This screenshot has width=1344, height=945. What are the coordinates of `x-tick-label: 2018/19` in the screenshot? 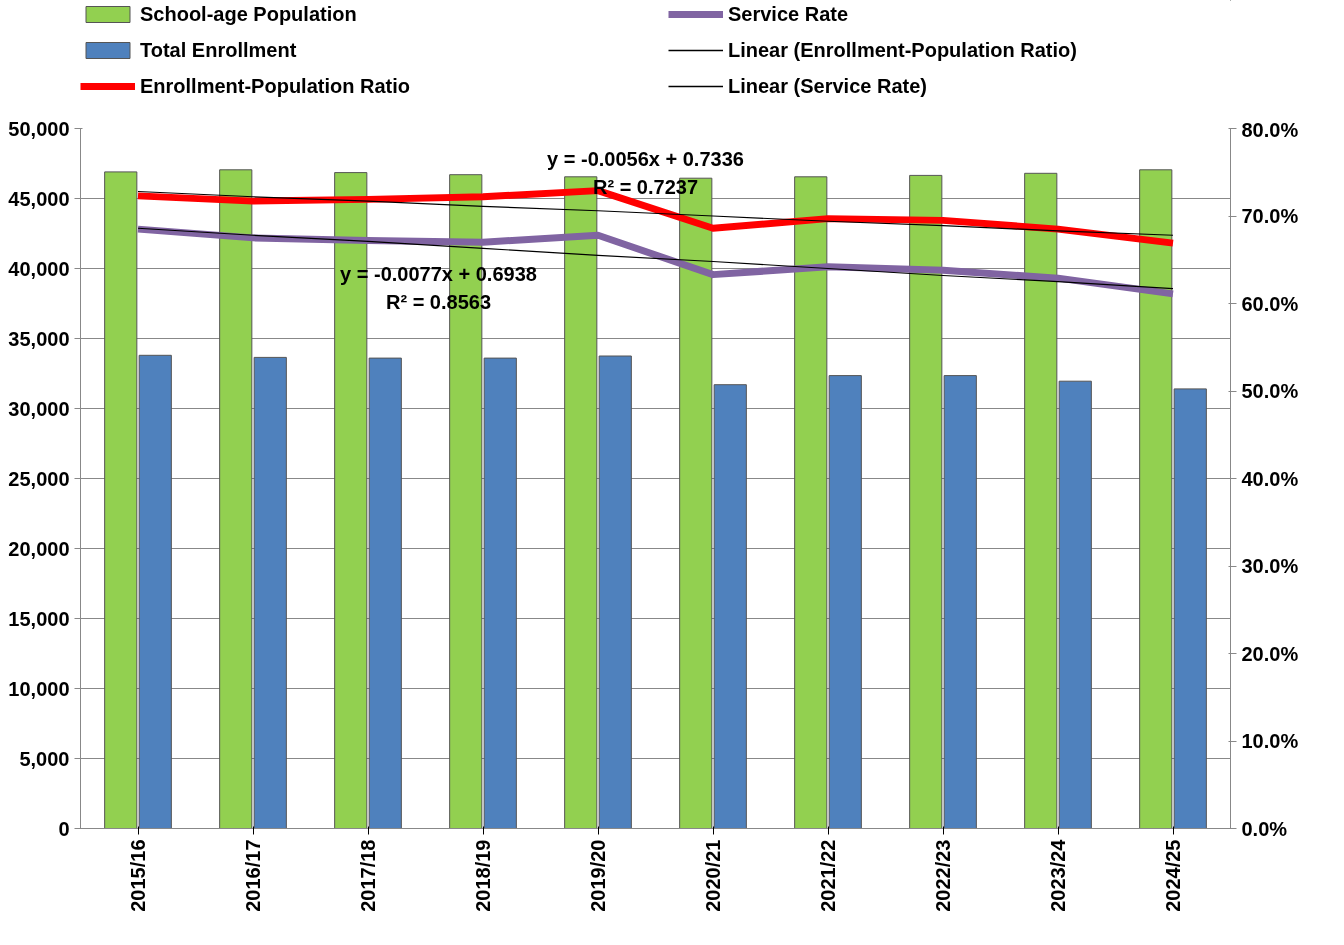 It's located at (483, 875).